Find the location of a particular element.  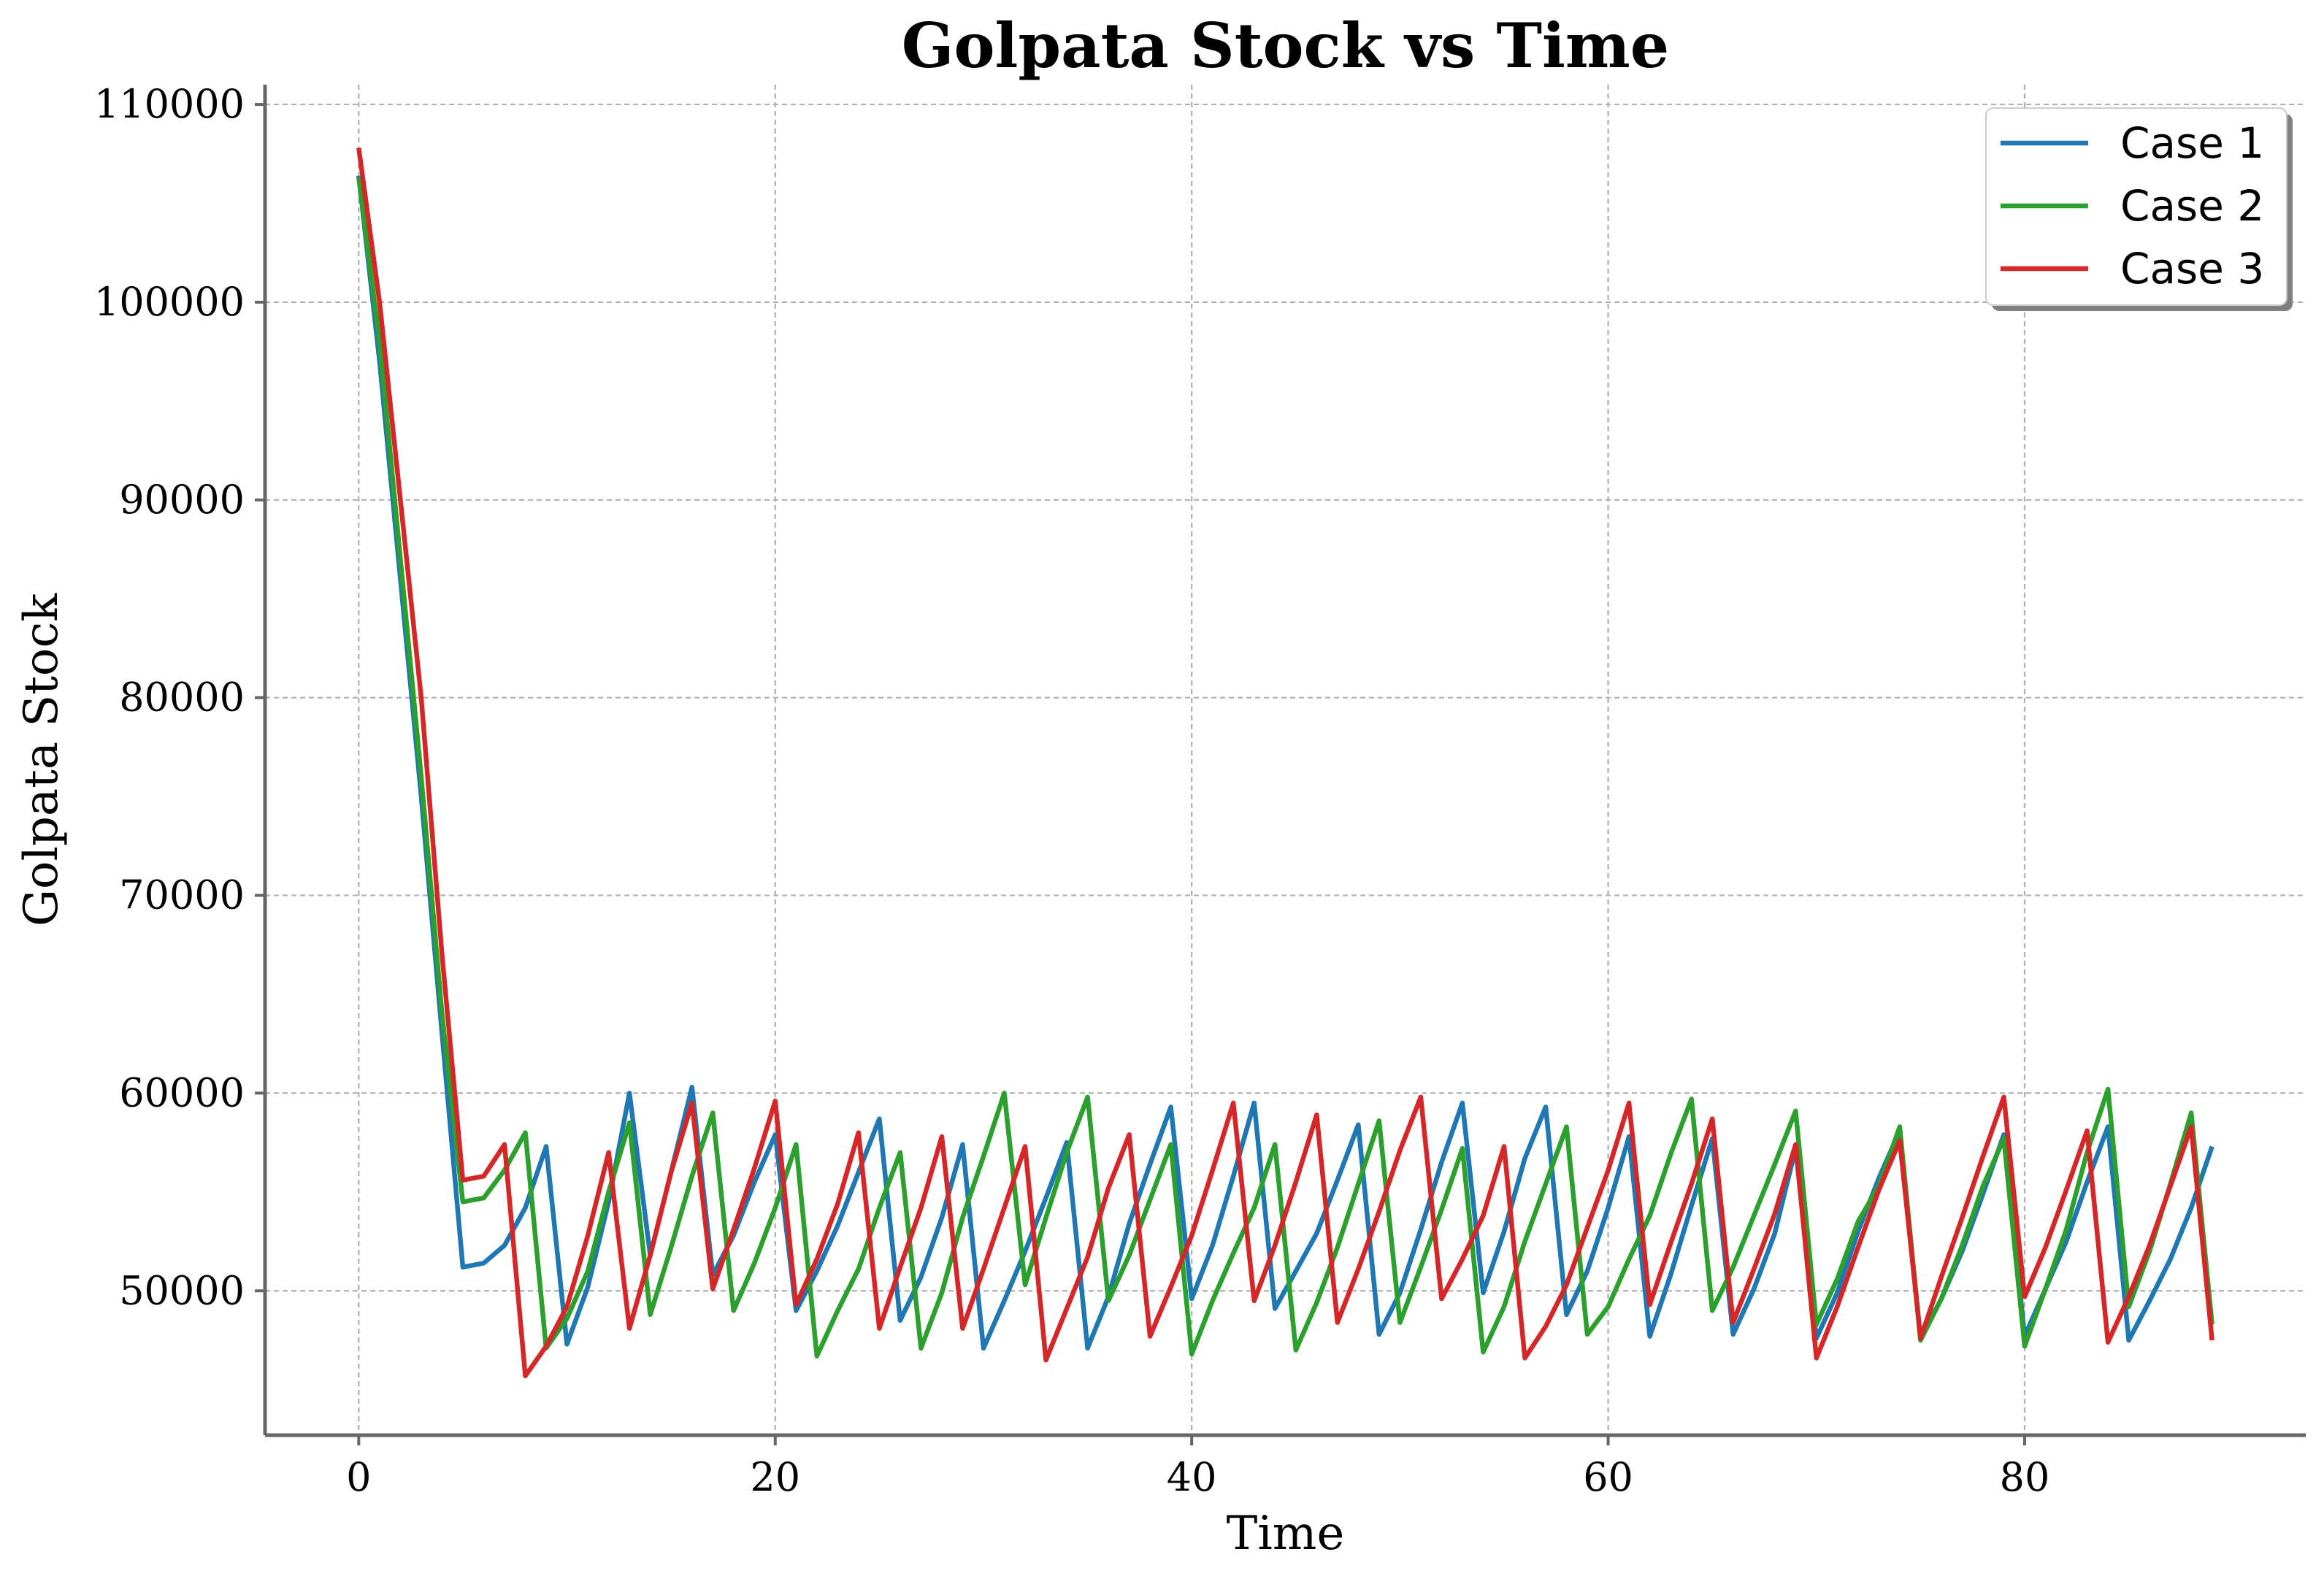

x-tick-label: 60 is located at coordinates (1608, 1477).